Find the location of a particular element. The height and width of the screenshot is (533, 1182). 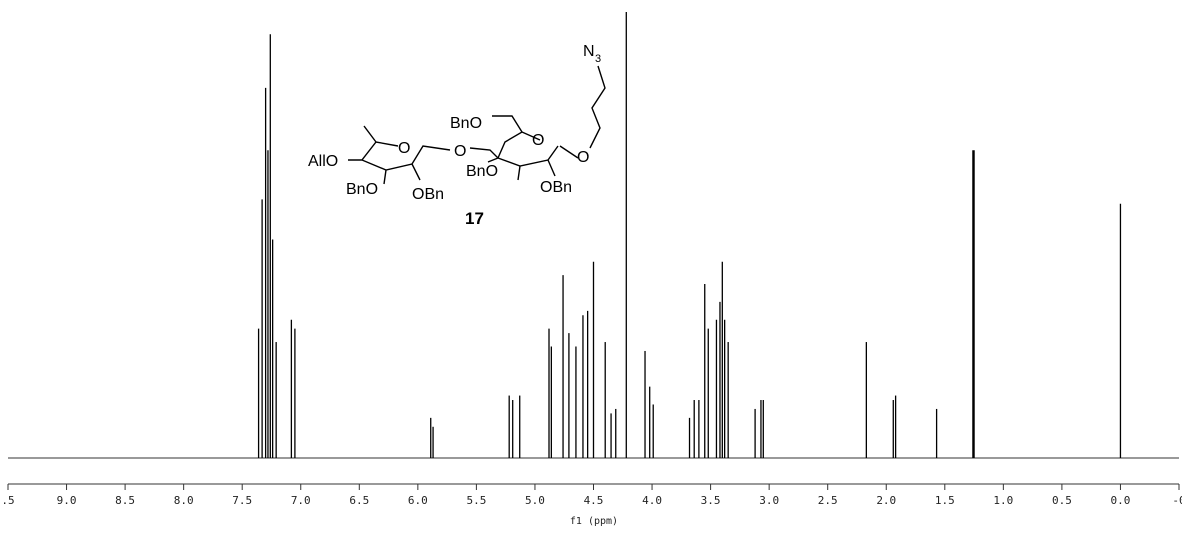

x-tick-label: 4.0 is located at coordinates (652, 500).